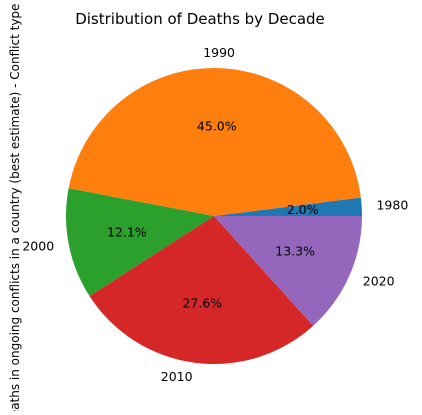 This screenshot has height=415, width=422. I want to click on slice-percent-1990: 45.0%, so click(217, 126).